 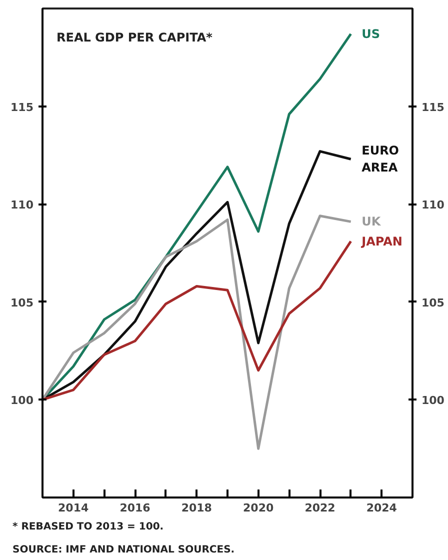 I want to click on series-label: JAPAN, so click(x=381, y=241).